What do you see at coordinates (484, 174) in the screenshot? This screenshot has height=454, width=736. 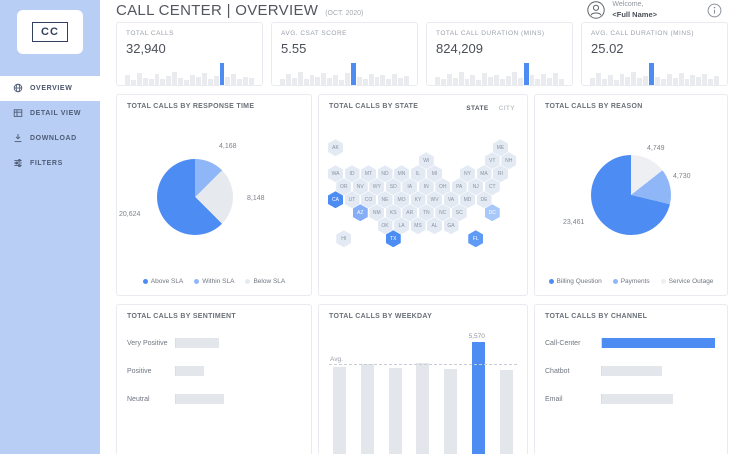 I see `state-hex-ma: MA` at bounding box center [484, 174].